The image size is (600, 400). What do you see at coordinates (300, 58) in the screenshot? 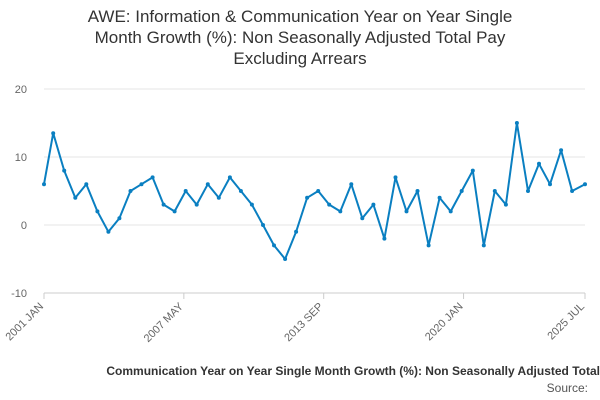
I see `chart-title-line-3: Excluding Arrears` at bounding box center [300, 58].